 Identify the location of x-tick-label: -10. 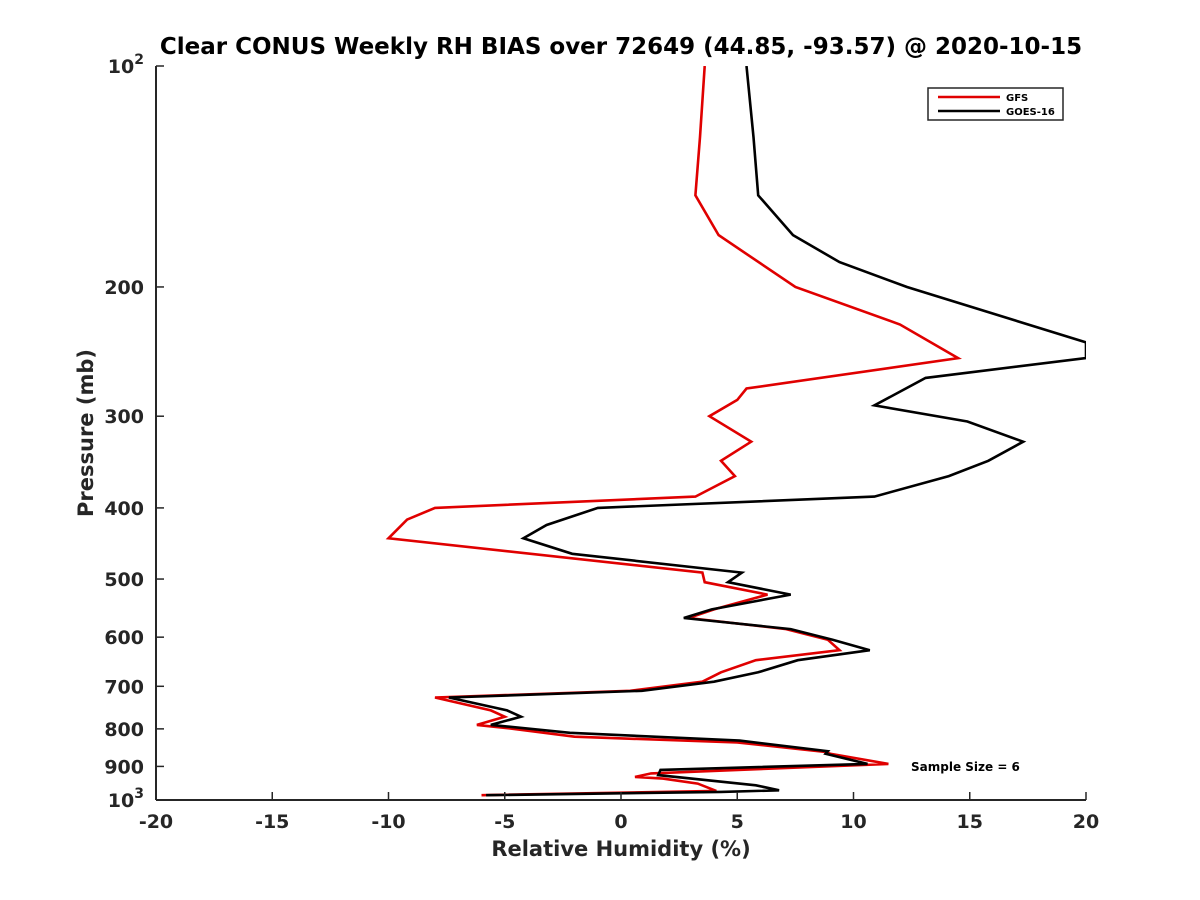
(388, 822).